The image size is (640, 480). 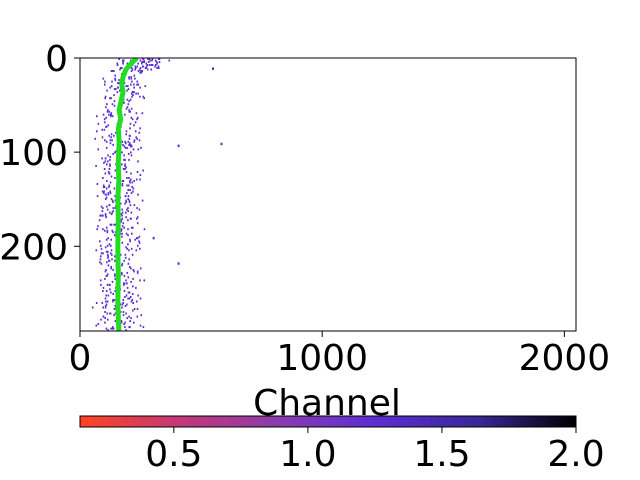 What do you see at coordinates (178, 146) in the screenshot?
I see `heatmap-cell-outlier` at bounding box center [178, 146].